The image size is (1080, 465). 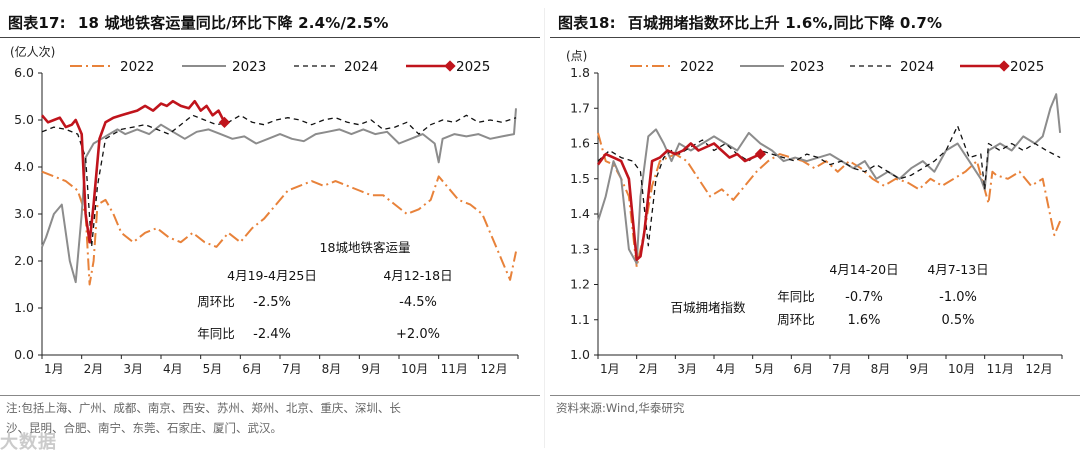 What do you see at coordinates (620, 408) in the screenshot?
I see `chart-source: 资料来源:Wind,华泰研究` at bounding box center [620, 408].